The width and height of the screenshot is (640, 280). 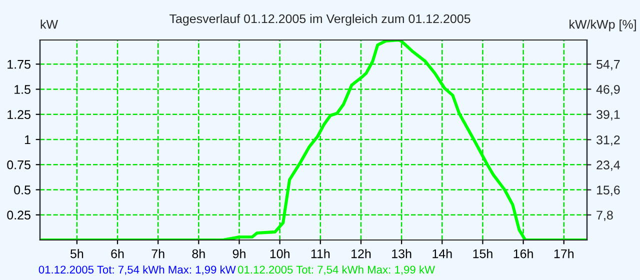 What do you see at coordinates (198, 253) in the screenshot?
I see `x-tick-label: 8h` at bounding box center [198, 253].